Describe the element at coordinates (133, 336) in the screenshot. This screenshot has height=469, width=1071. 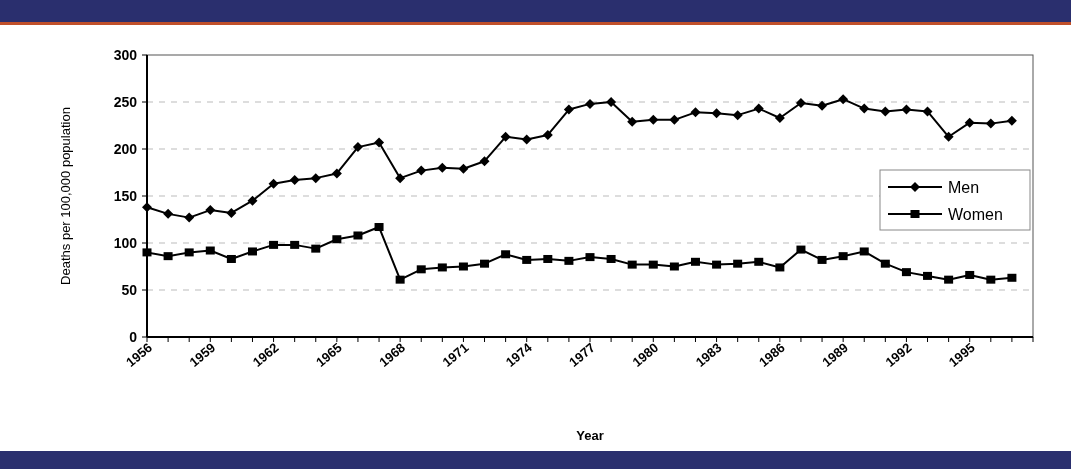
I see `y-tick-label: 0` at that location.